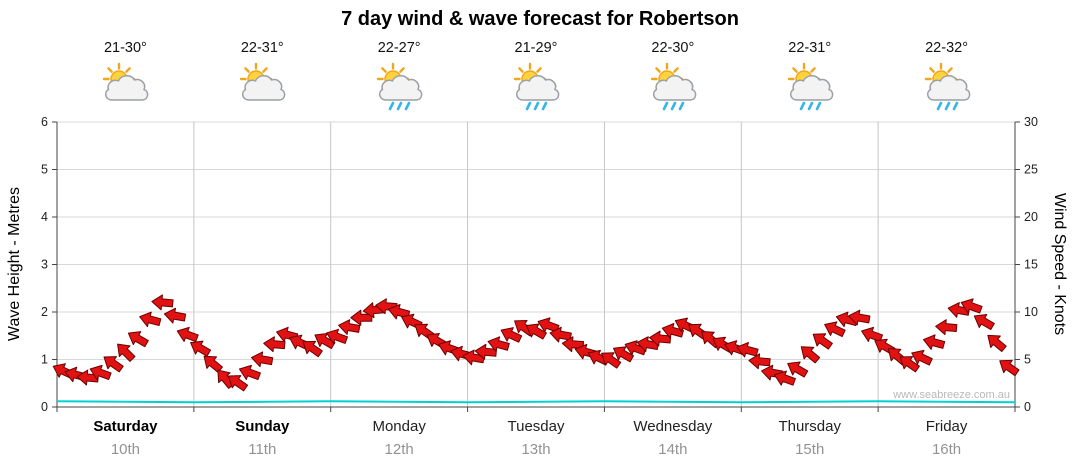 This screenshot has width=1080, height=475. Describe the element at coordinates (125, 426) in the screenshot. I see `day-name: Saturday` at that location.